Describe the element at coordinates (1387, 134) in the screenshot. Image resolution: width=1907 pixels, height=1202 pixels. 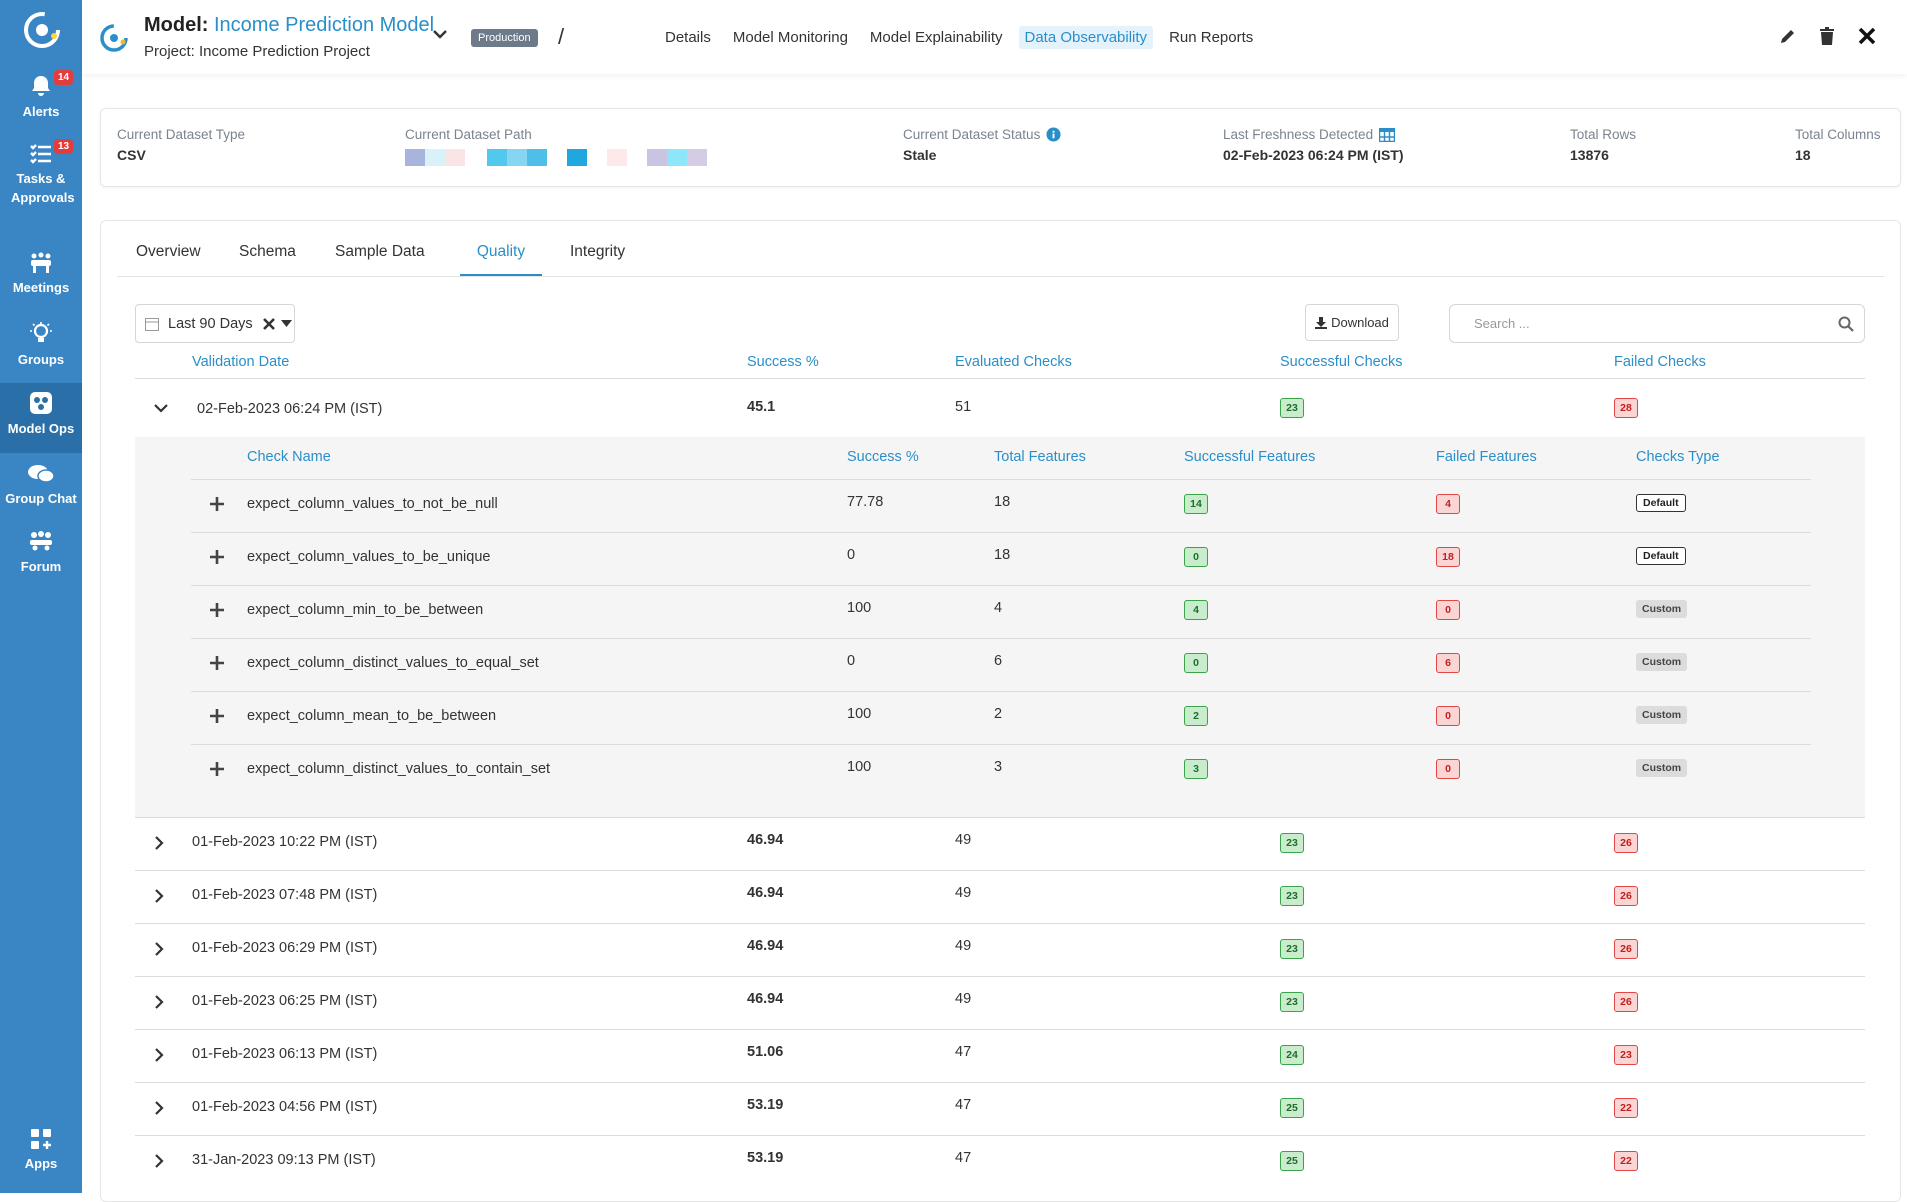
I see `table-icon` at that location.